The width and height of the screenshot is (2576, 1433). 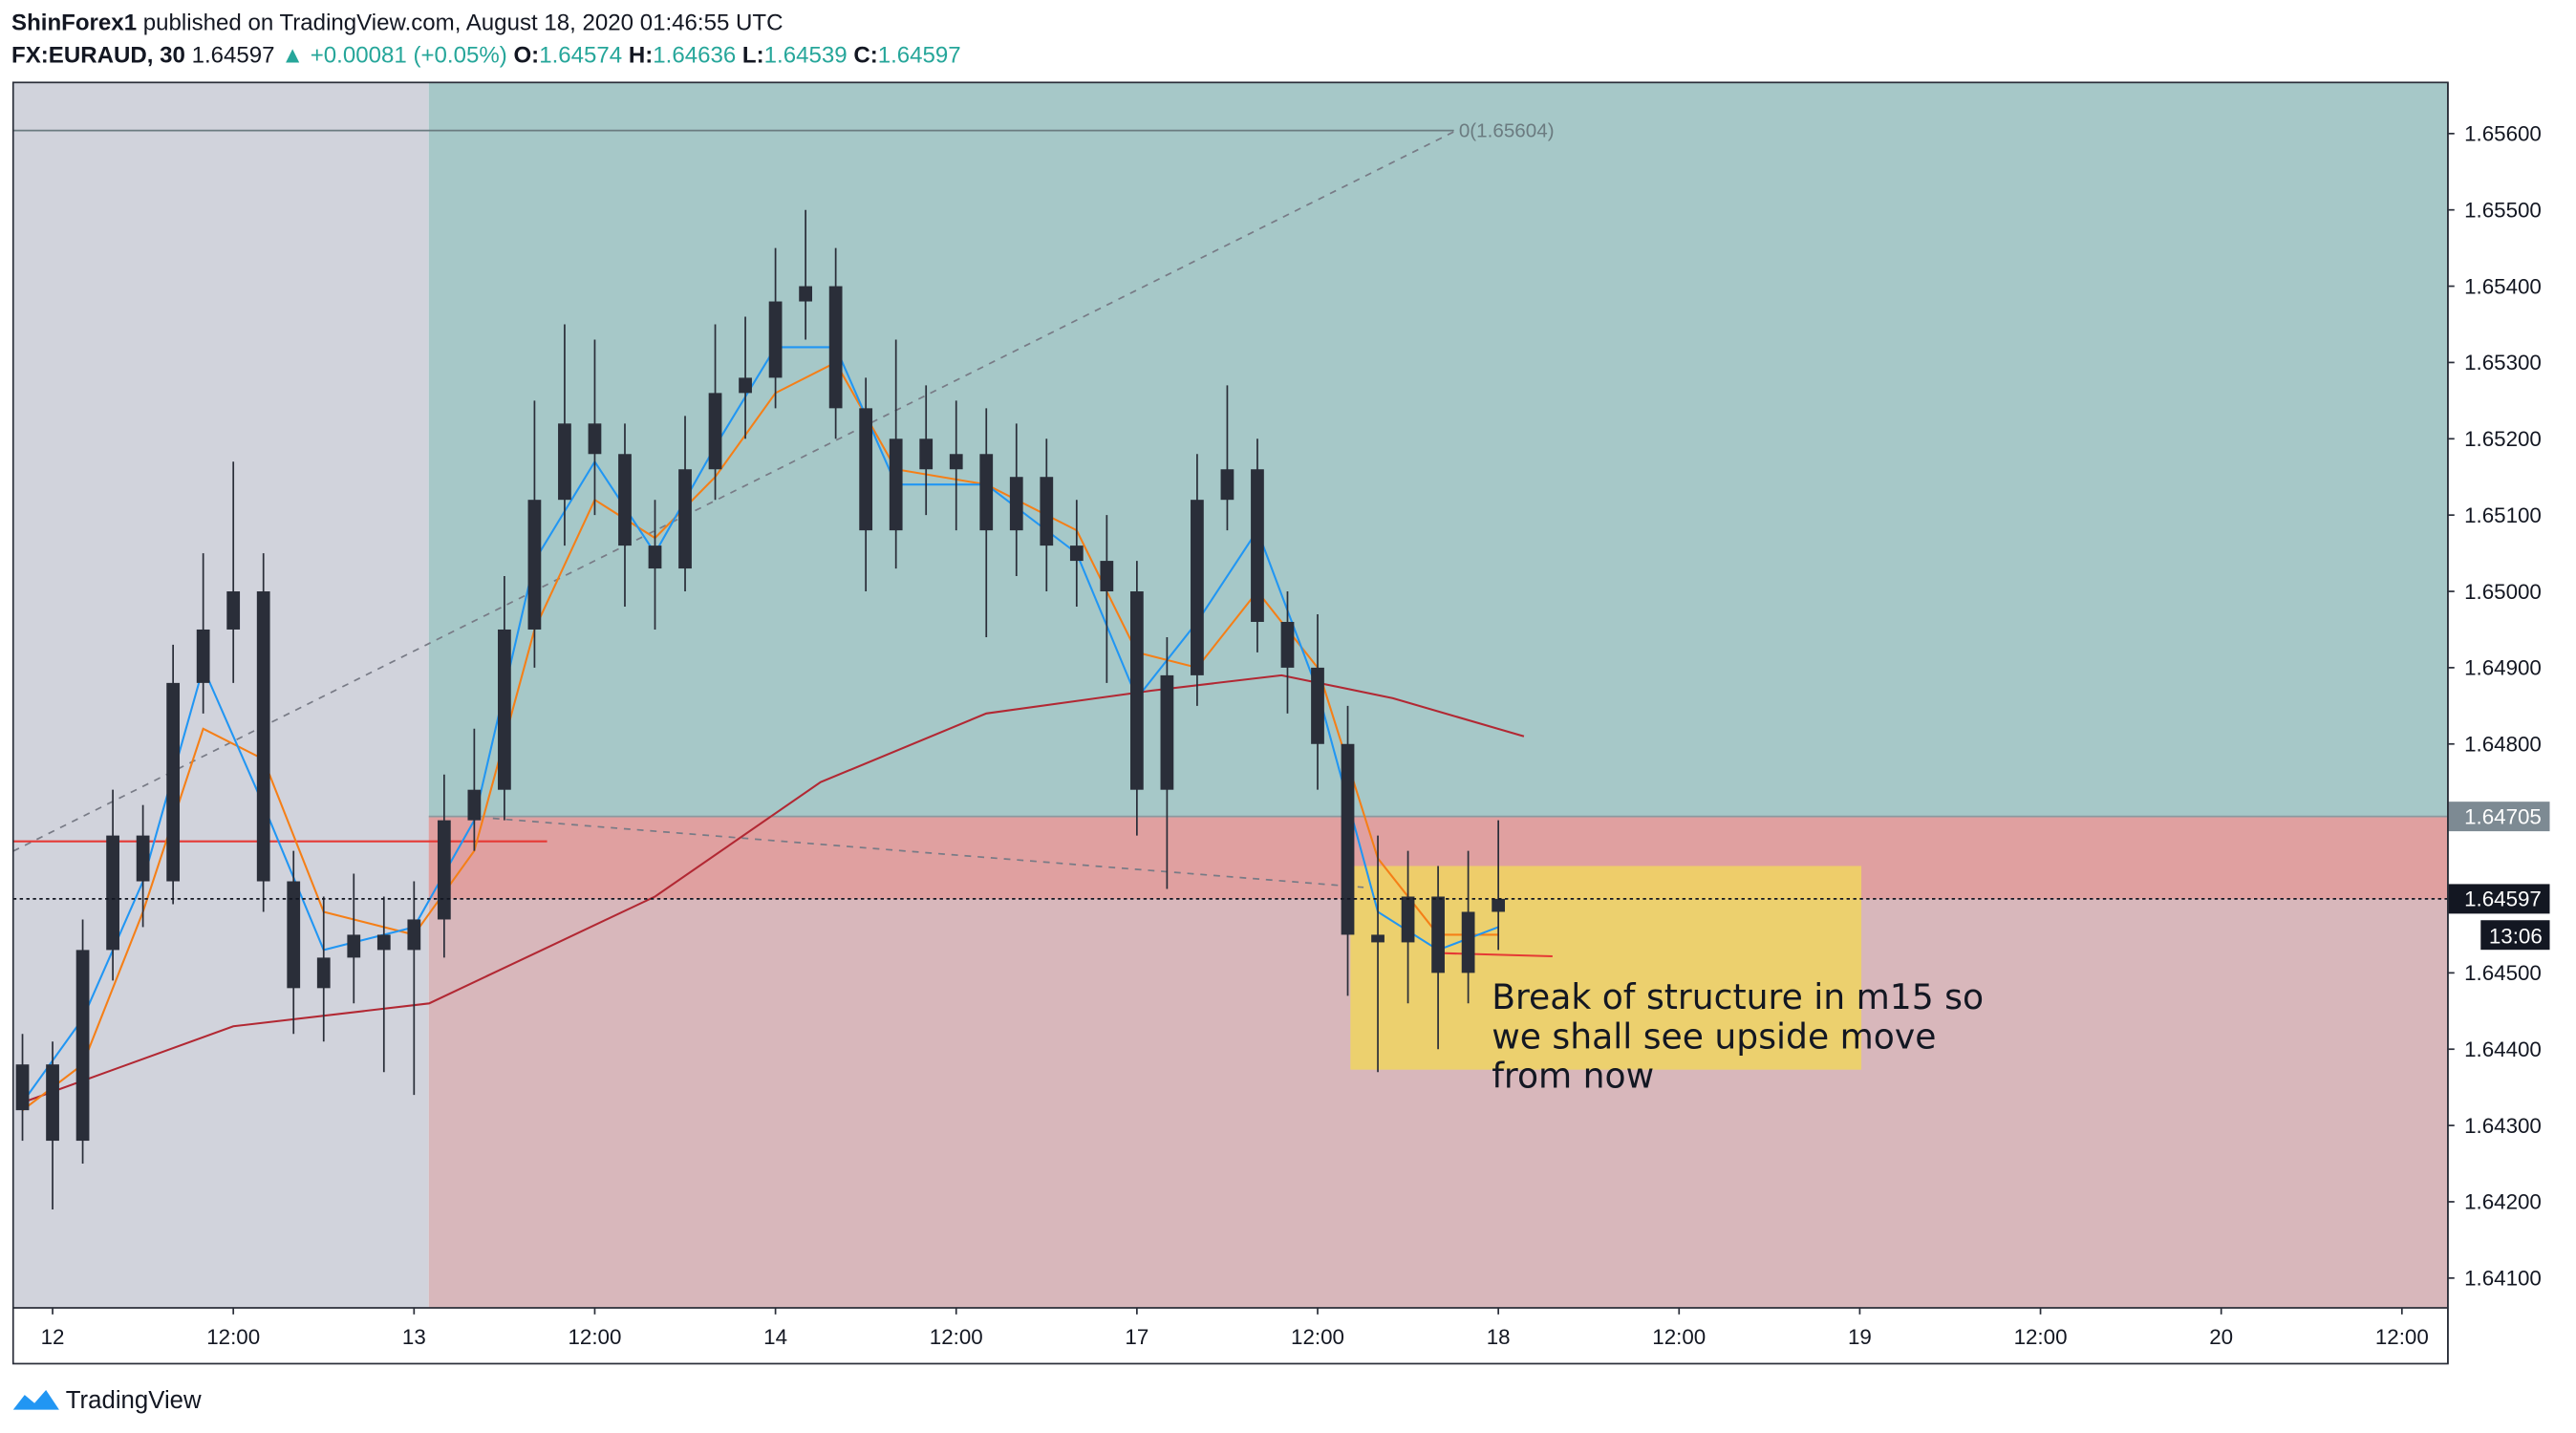 I want to click on y-tick-label: 1.64300, so click(x=2503, y=1126).